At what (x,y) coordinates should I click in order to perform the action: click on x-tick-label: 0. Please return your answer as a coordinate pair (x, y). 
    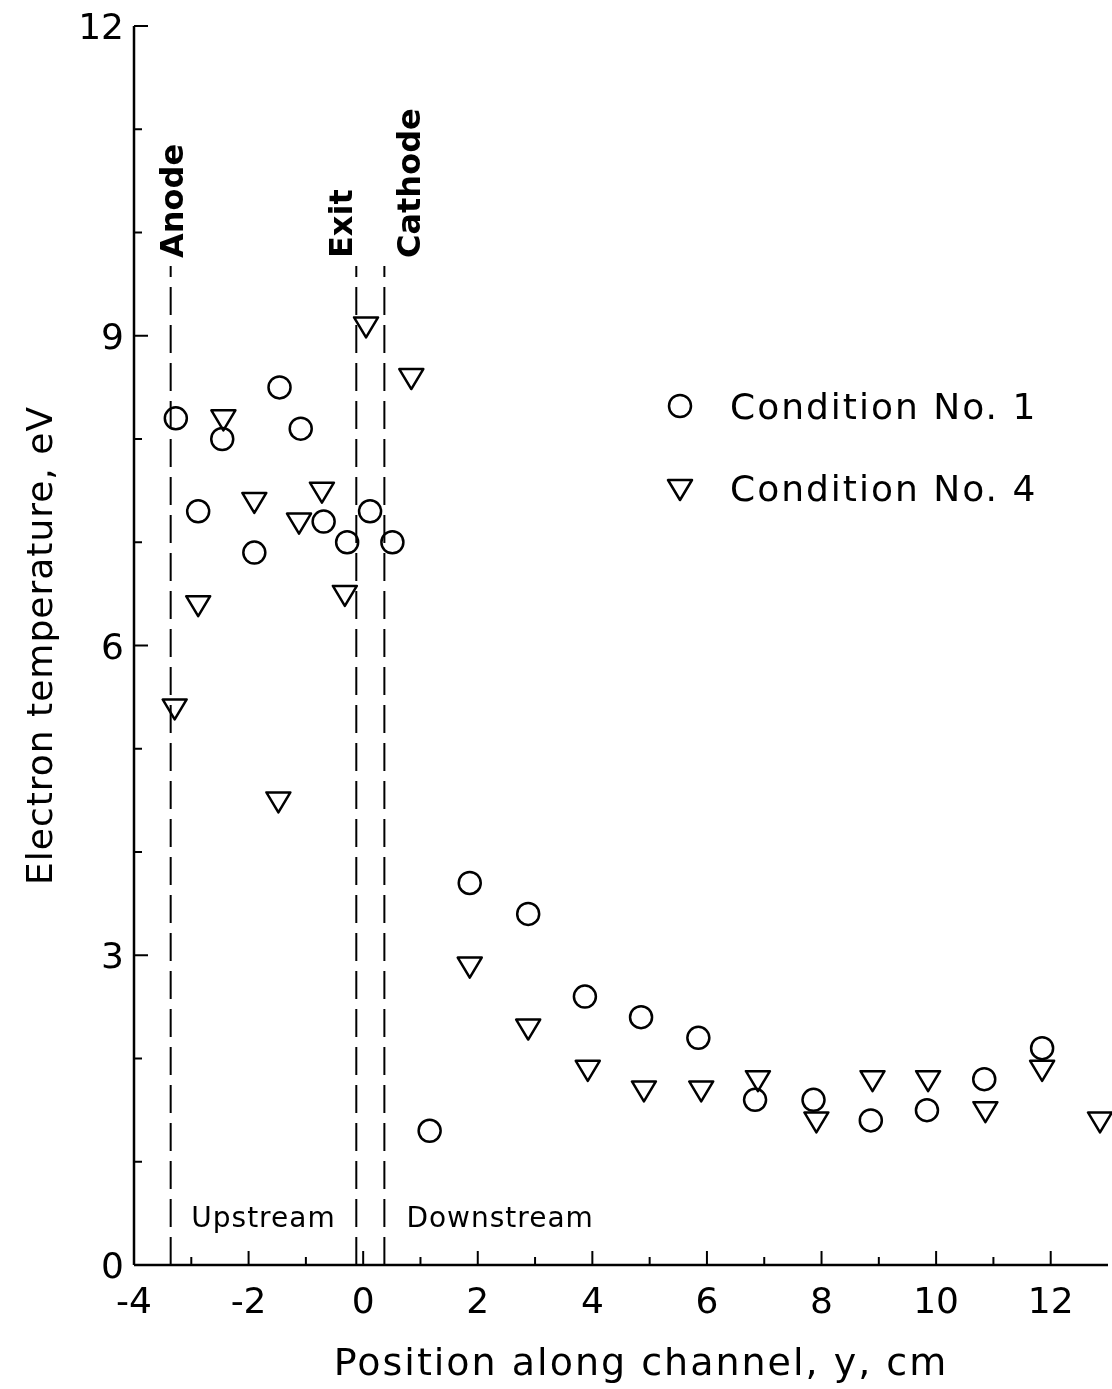
    Looking at the image, I should click on (363, 1300).